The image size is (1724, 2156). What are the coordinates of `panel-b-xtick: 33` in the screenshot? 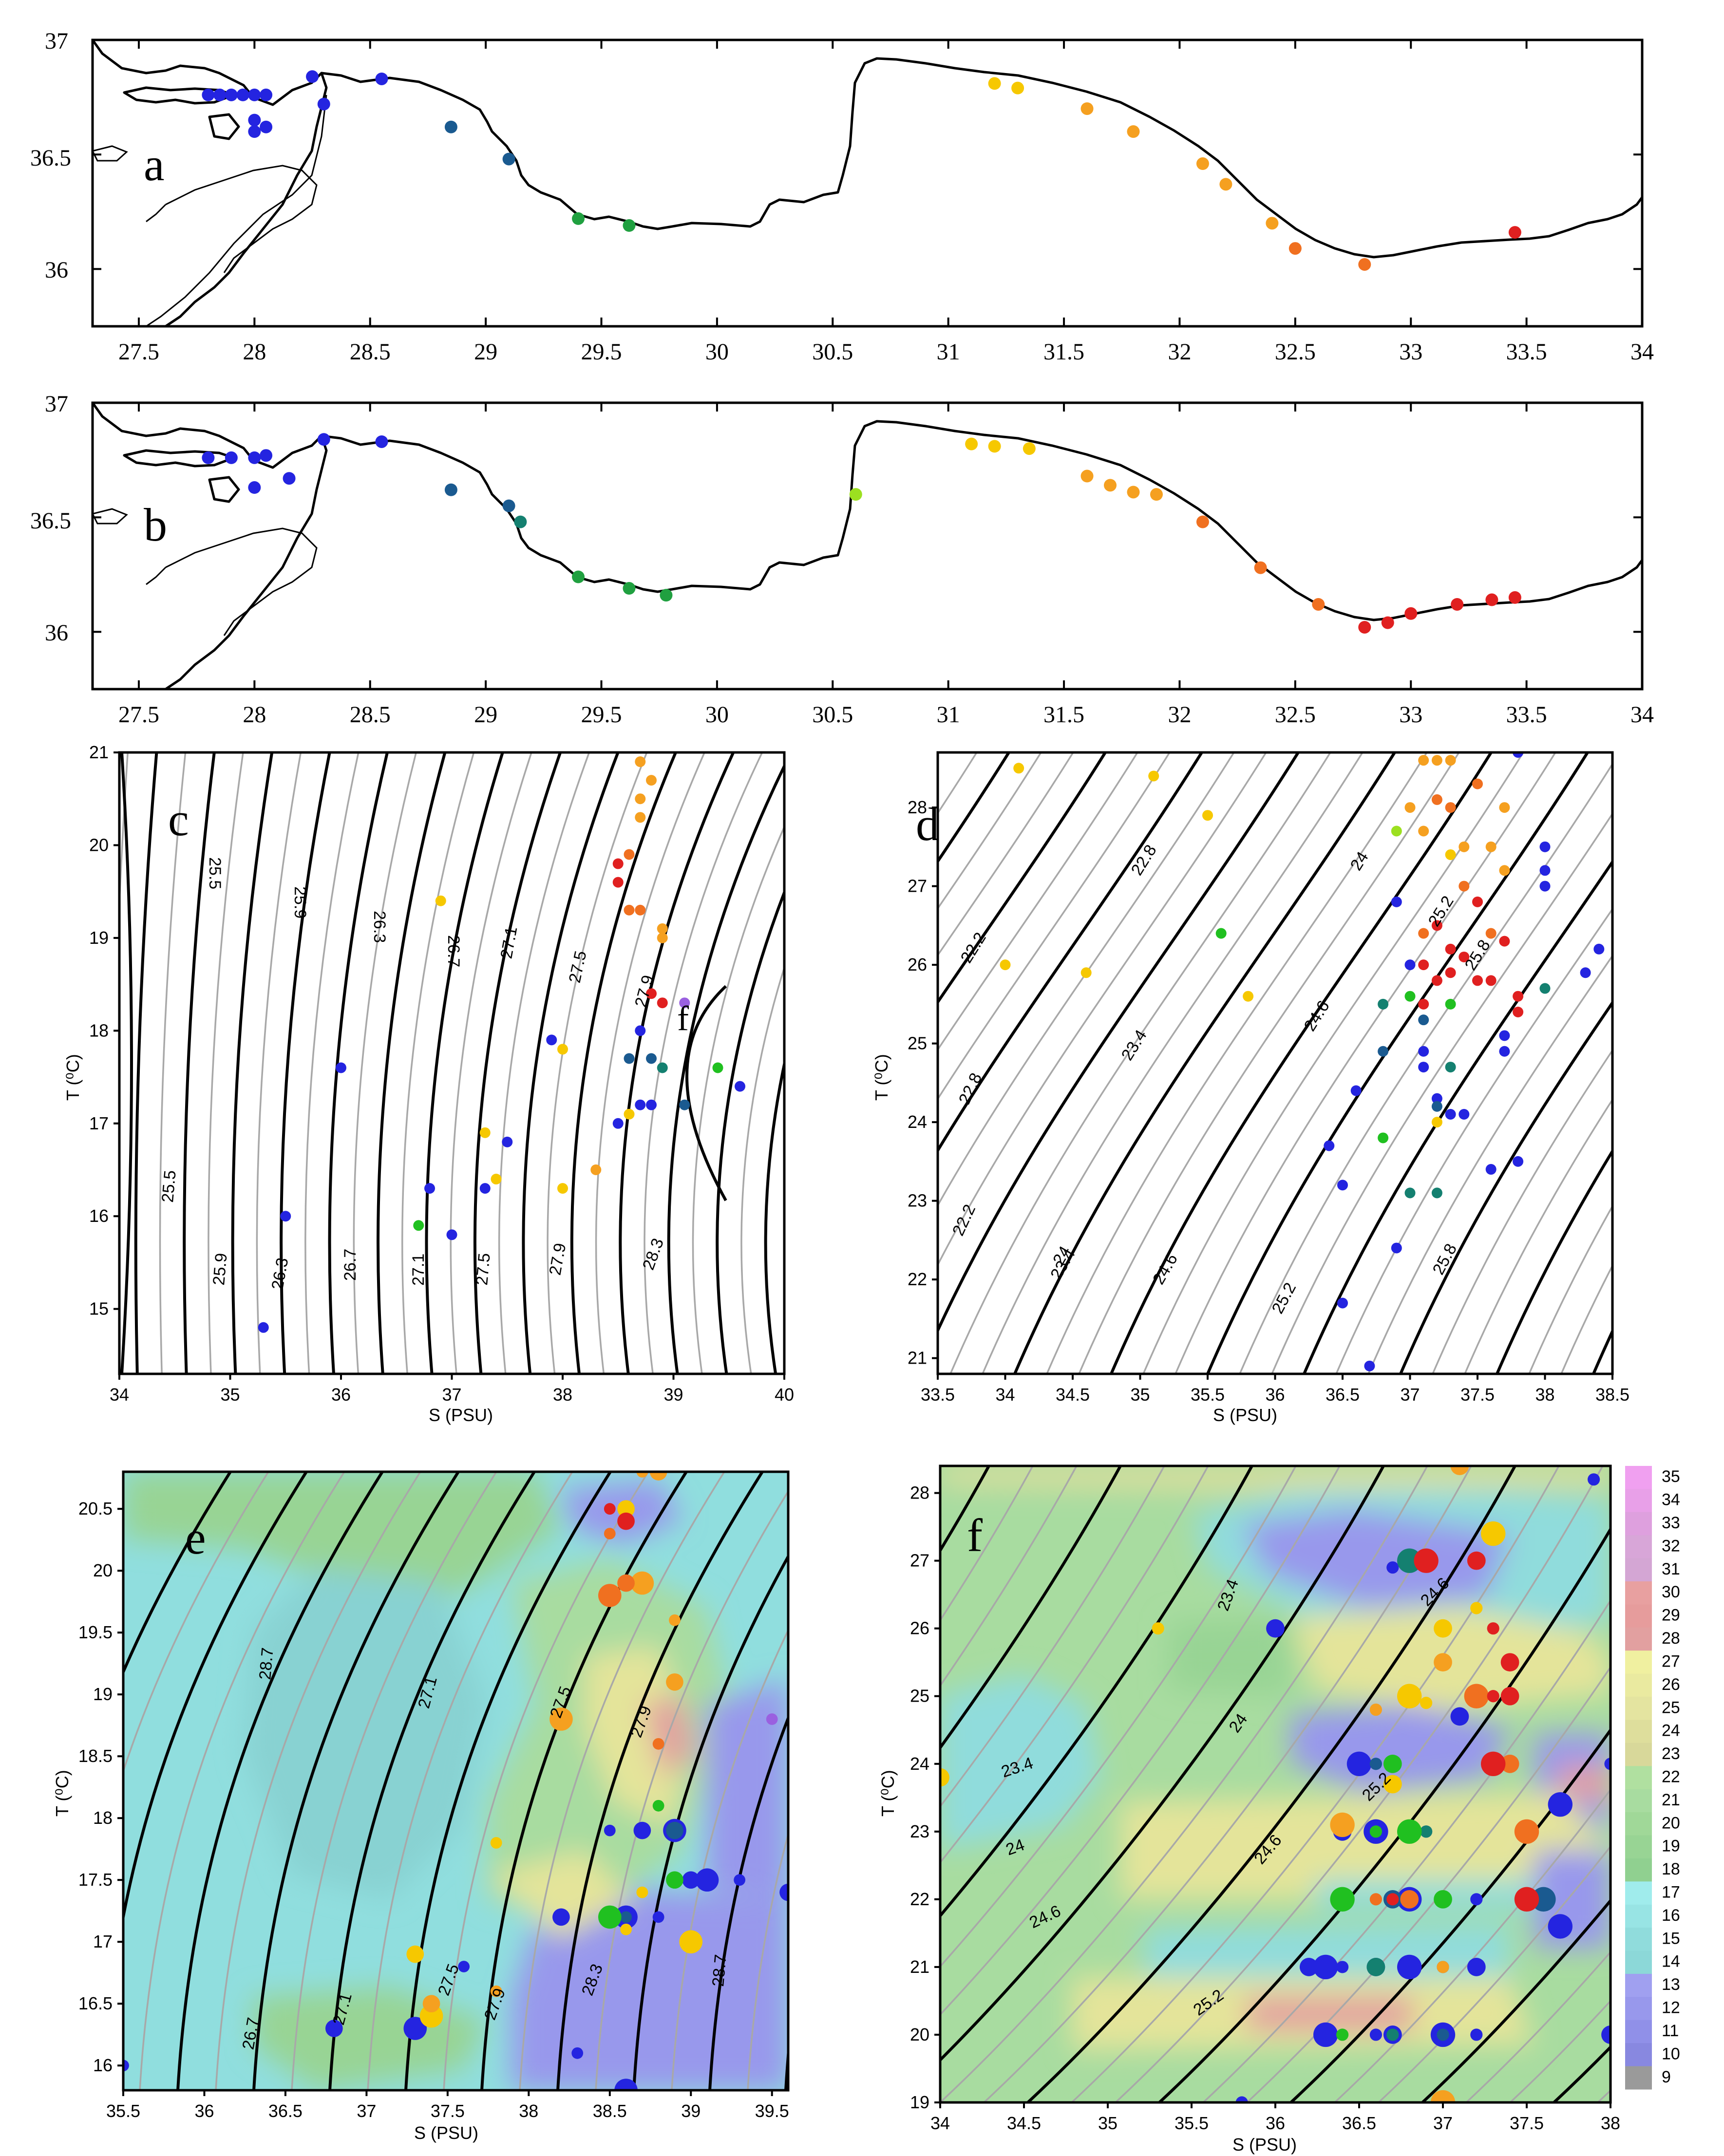 It's located at (1411, 715).